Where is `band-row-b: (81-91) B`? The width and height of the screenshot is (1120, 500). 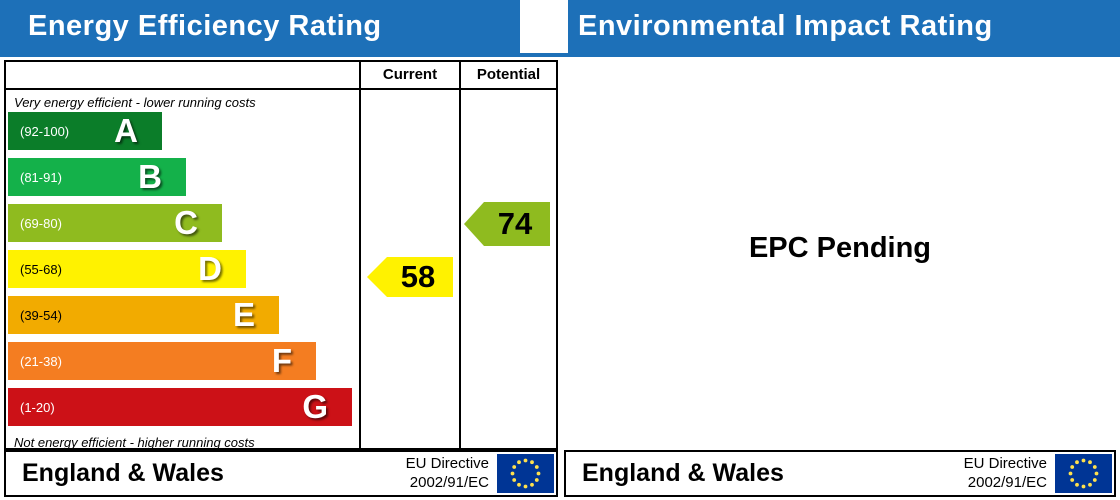
band-row-b: (81-91) B is located at coordinates (183, 181).